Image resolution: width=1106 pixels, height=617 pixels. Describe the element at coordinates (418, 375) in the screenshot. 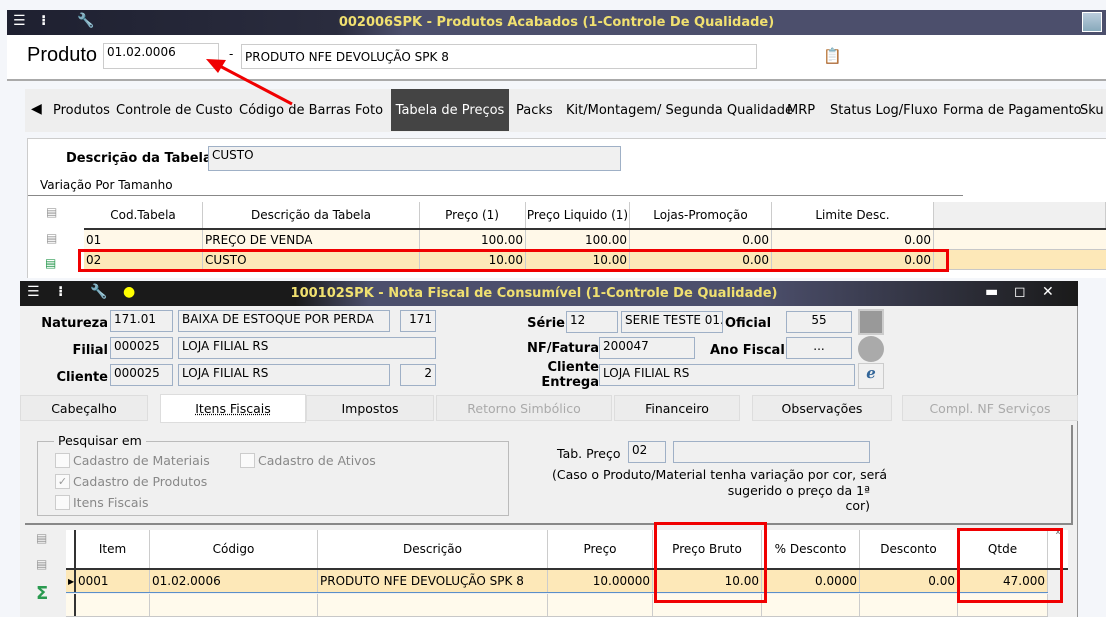

I see `cliente-num-input: 2` at that location.